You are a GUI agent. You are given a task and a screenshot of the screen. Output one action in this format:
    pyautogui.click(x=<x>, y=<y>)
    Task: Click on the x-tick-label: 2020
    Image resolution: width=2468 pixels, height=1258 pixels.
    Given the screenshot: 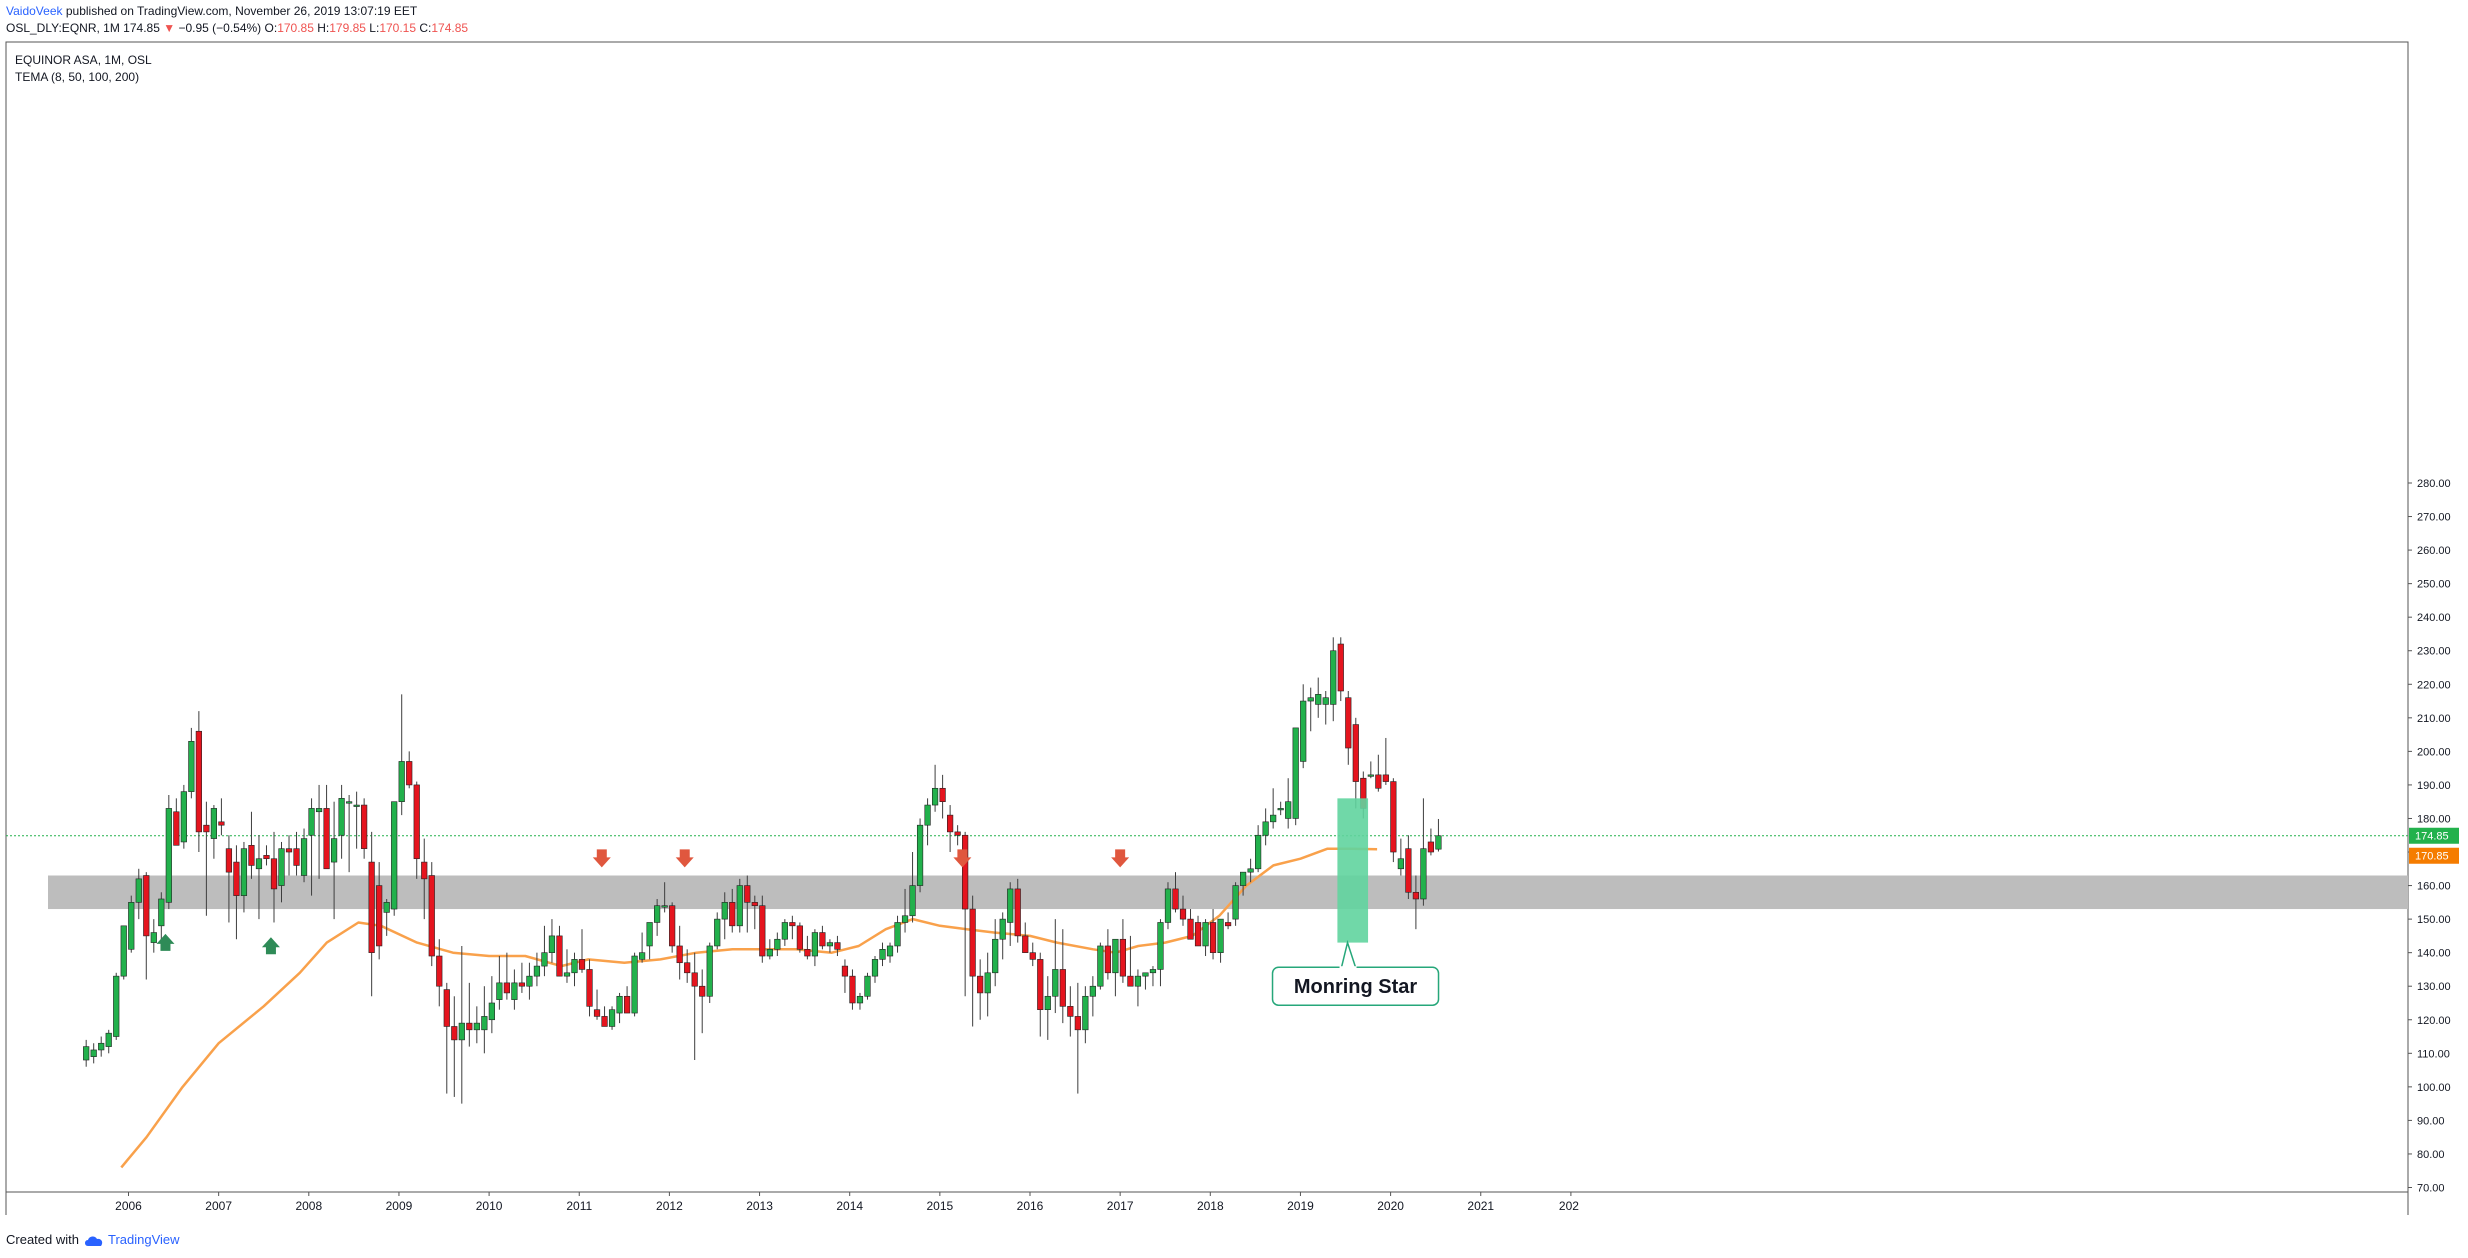 What is the action you would take?
    pyautogui.click(x=1390, y=1206)
    